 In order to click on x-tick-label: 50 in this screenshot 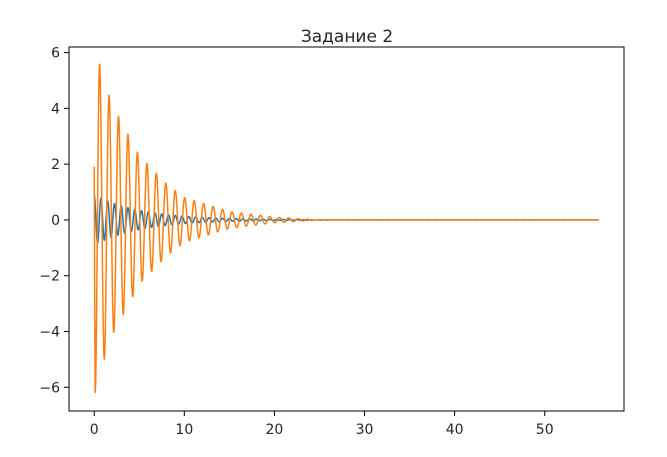, I will do `click(545, 430)`.